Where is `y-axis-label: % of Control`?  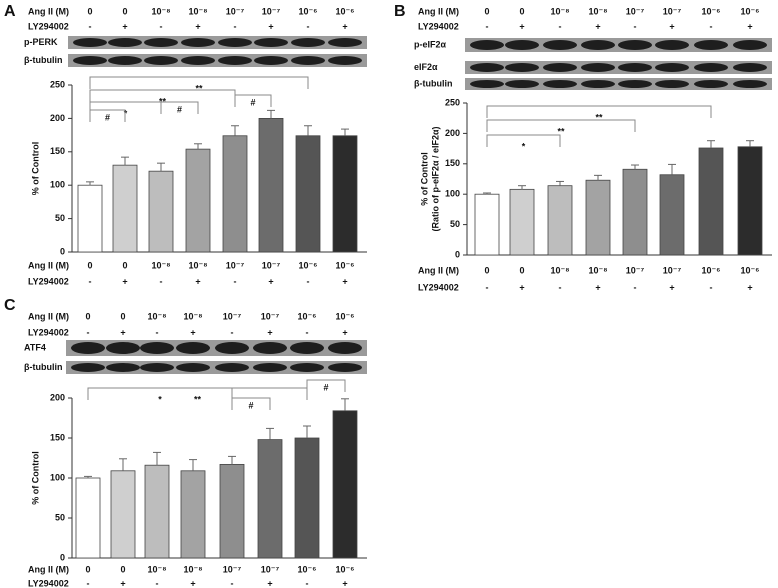
y-axis-label: % of Control is located at coordinates (35, 169).